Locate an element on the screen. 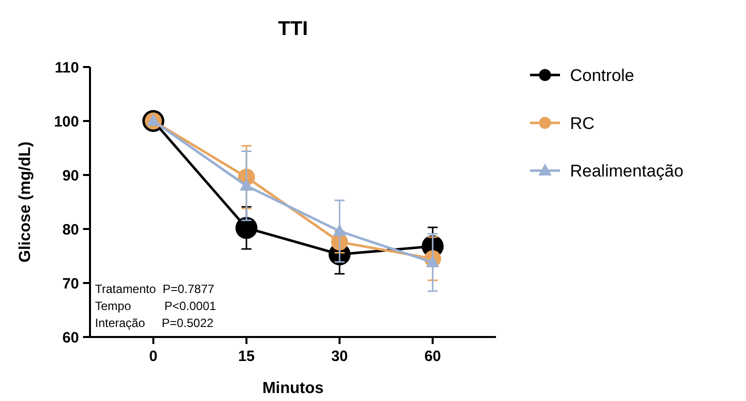  chart-title: TTI is located at coordinates (293, 29).